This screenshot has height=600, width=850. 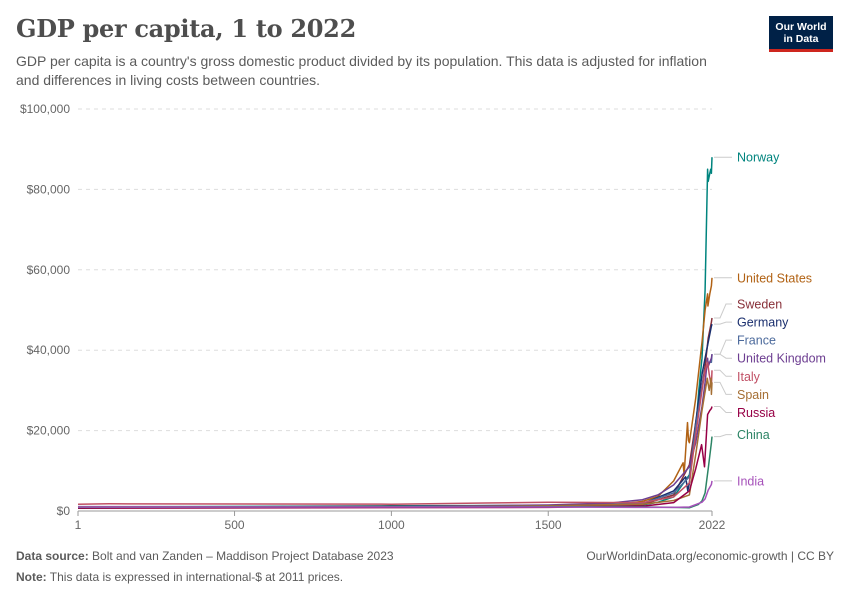 What do you see at coordinates (64, 511) in the screenshot?
I see `y-tick-label: $0` at bounding box center [64, 511].